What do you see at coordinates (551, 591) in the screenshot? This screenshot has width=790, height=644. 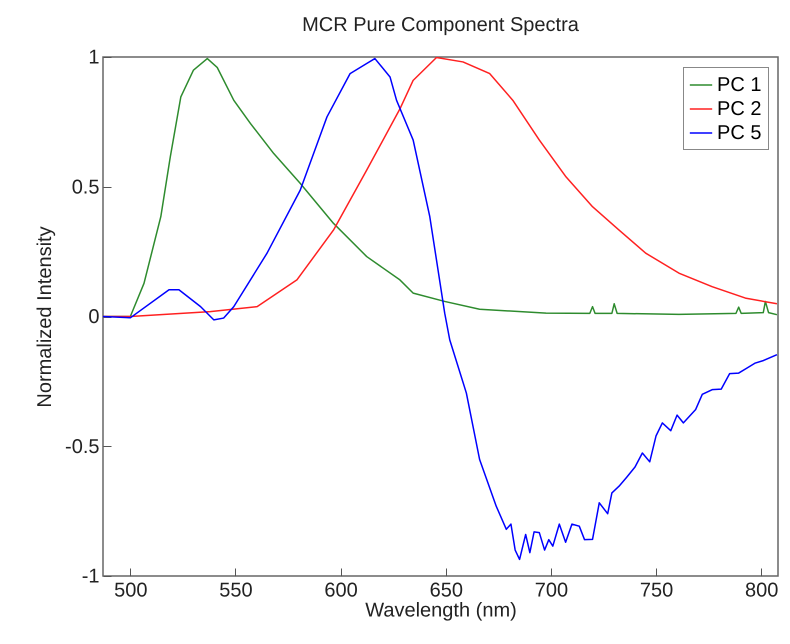 I see `x-tick-label: 700` at bounding box center [551, 591].